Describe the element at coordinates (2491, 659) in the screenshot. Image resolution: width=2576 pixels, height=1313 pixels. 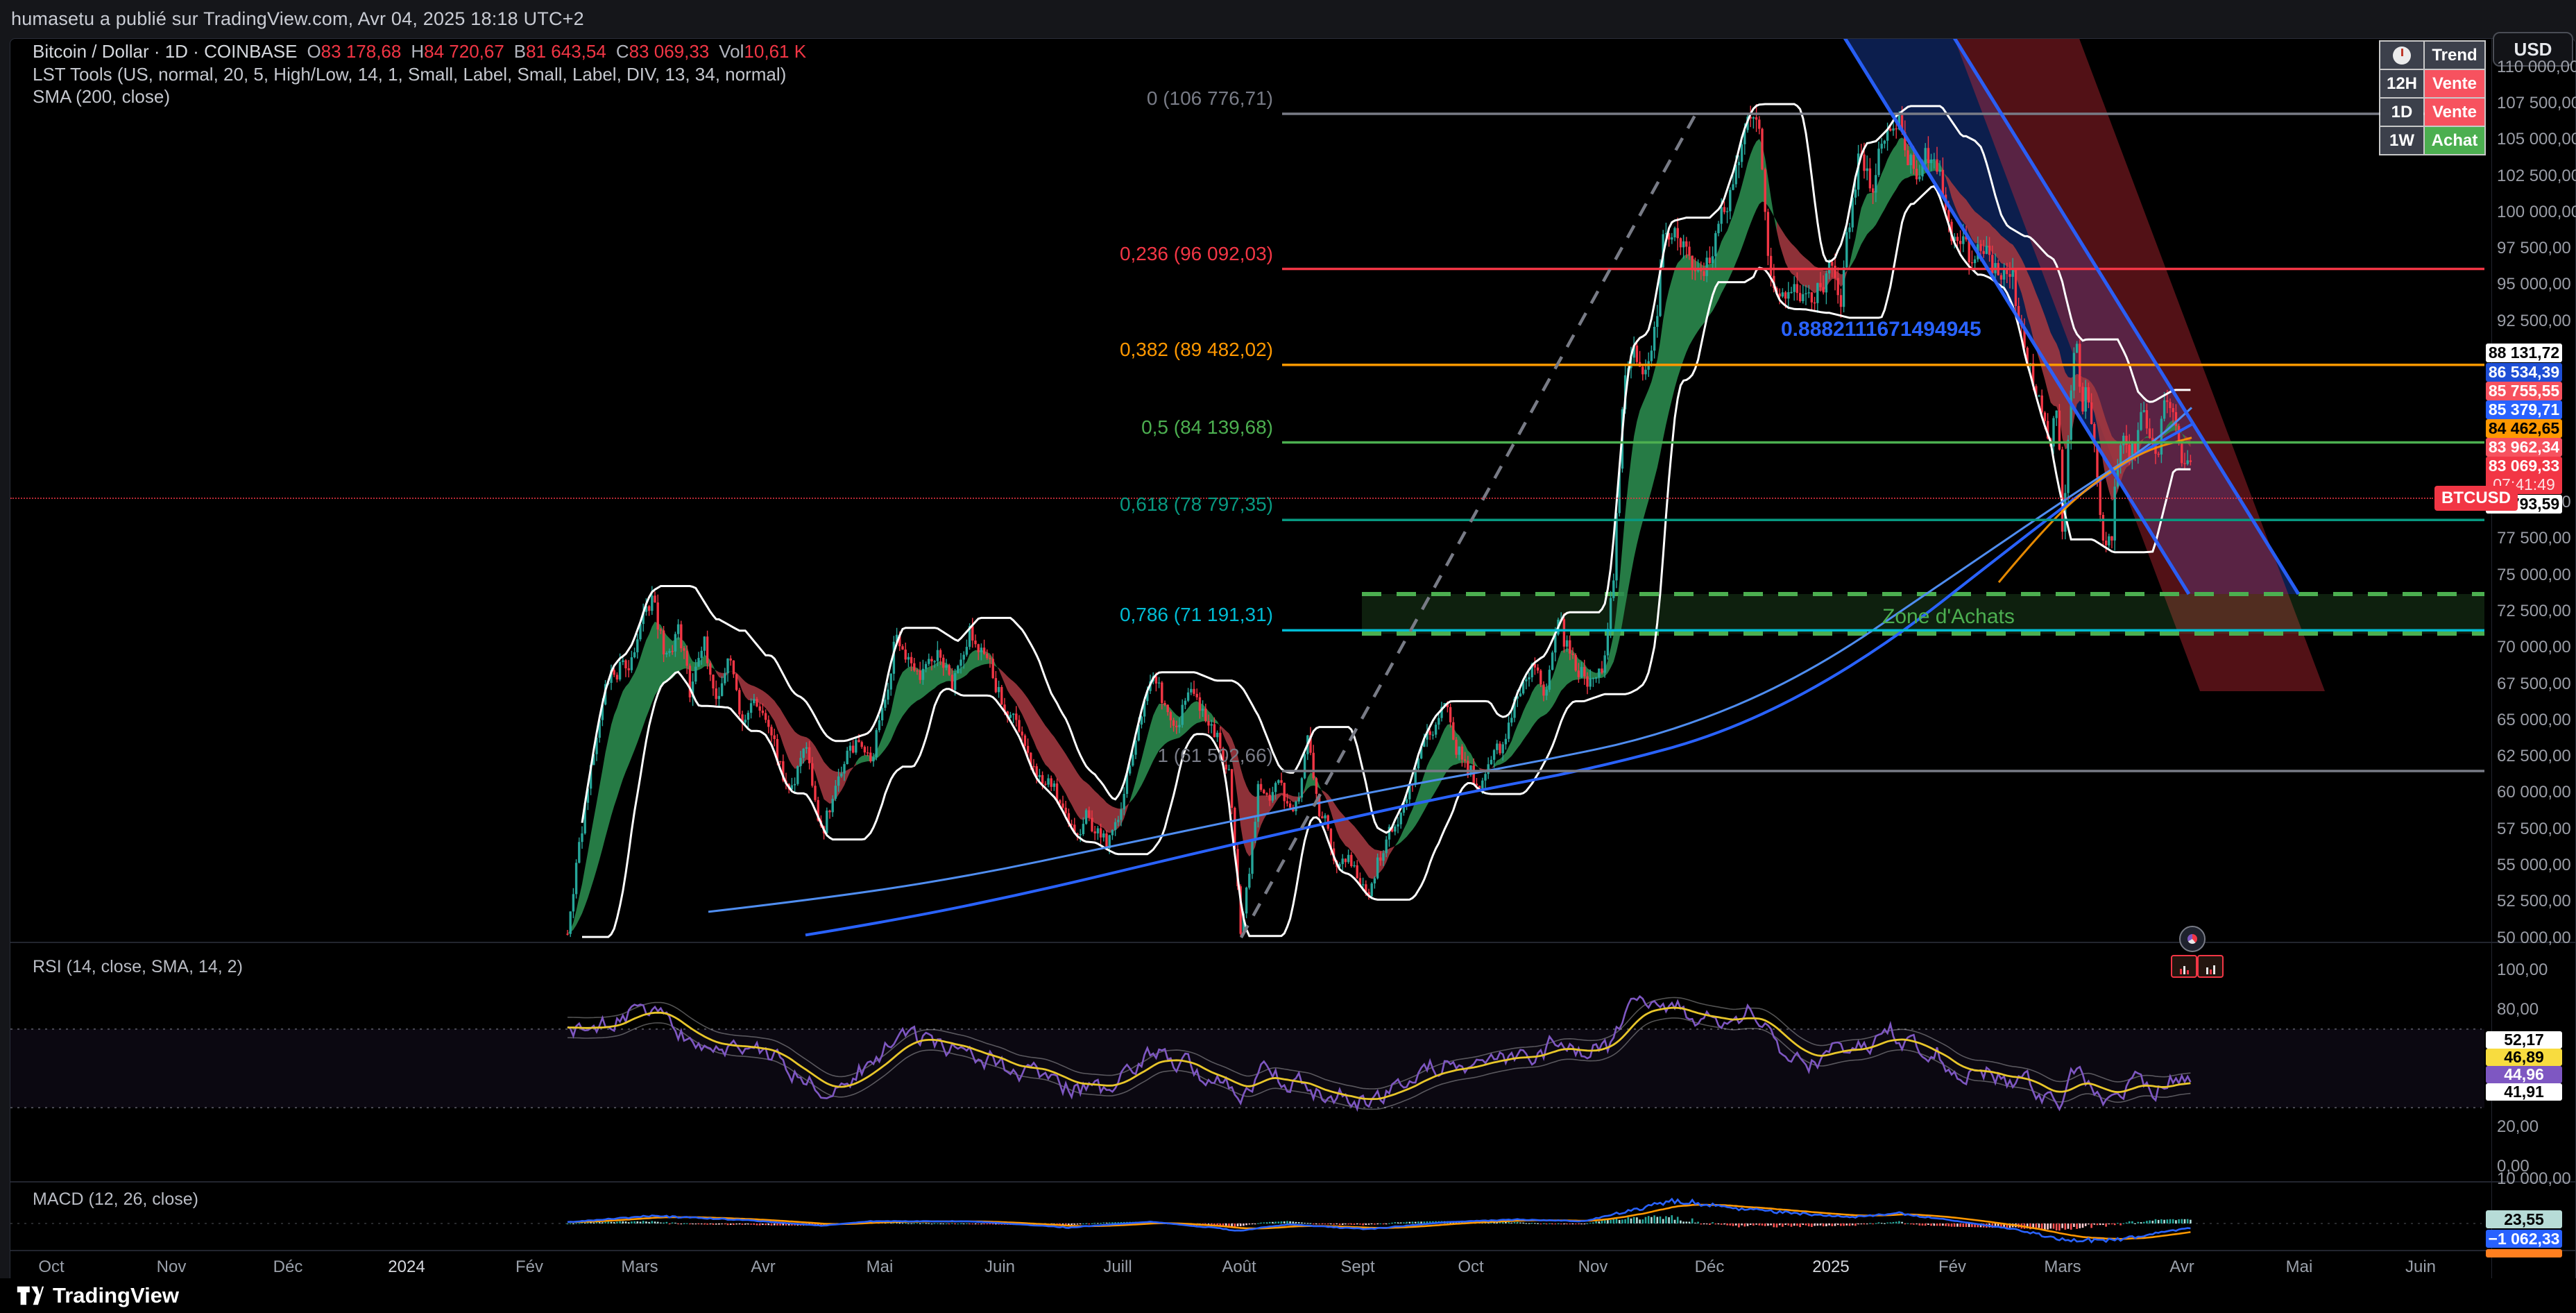
I see `price-axis-separator` at that location.